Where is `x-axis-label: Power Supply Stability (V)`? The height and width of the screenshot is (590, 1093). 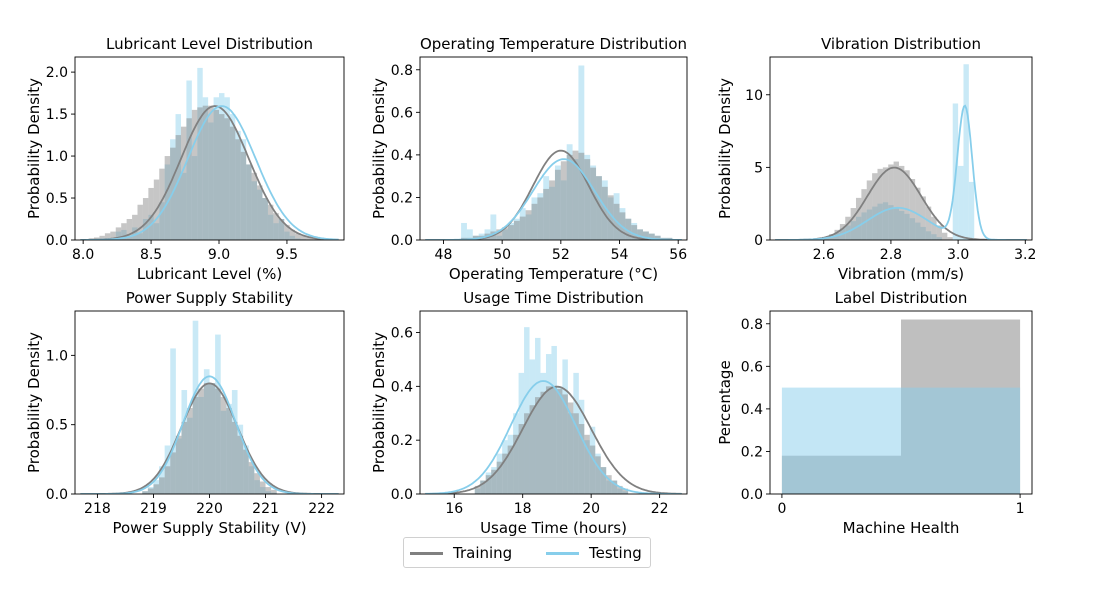
x-axis-label: Power Supply Stability (V) is located at coordinates (209, 528).